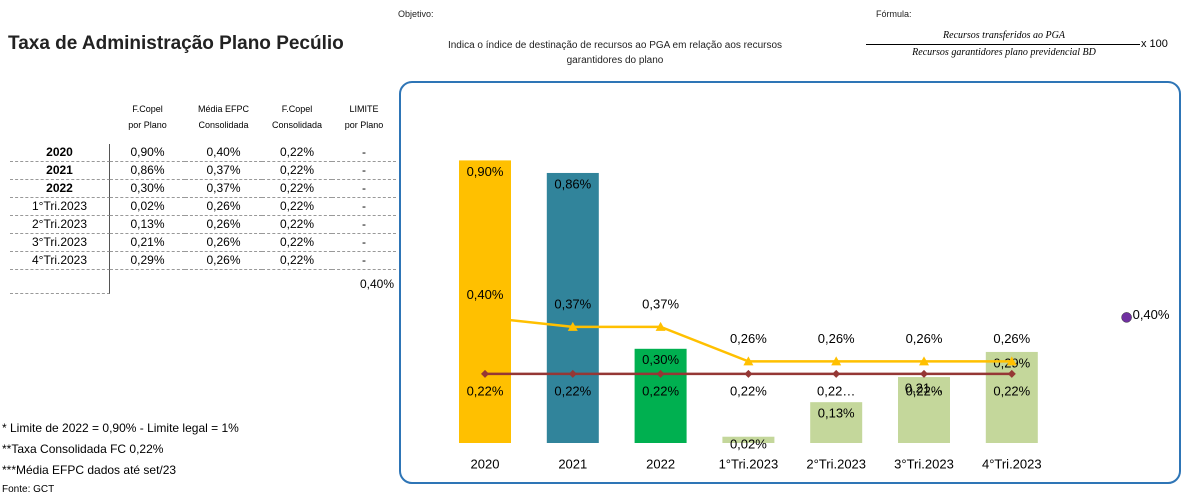 The height and width of the screenshot is (495, 1186). I want to click on x-tick-label: 1°Tri.2023, so click(749, 463).